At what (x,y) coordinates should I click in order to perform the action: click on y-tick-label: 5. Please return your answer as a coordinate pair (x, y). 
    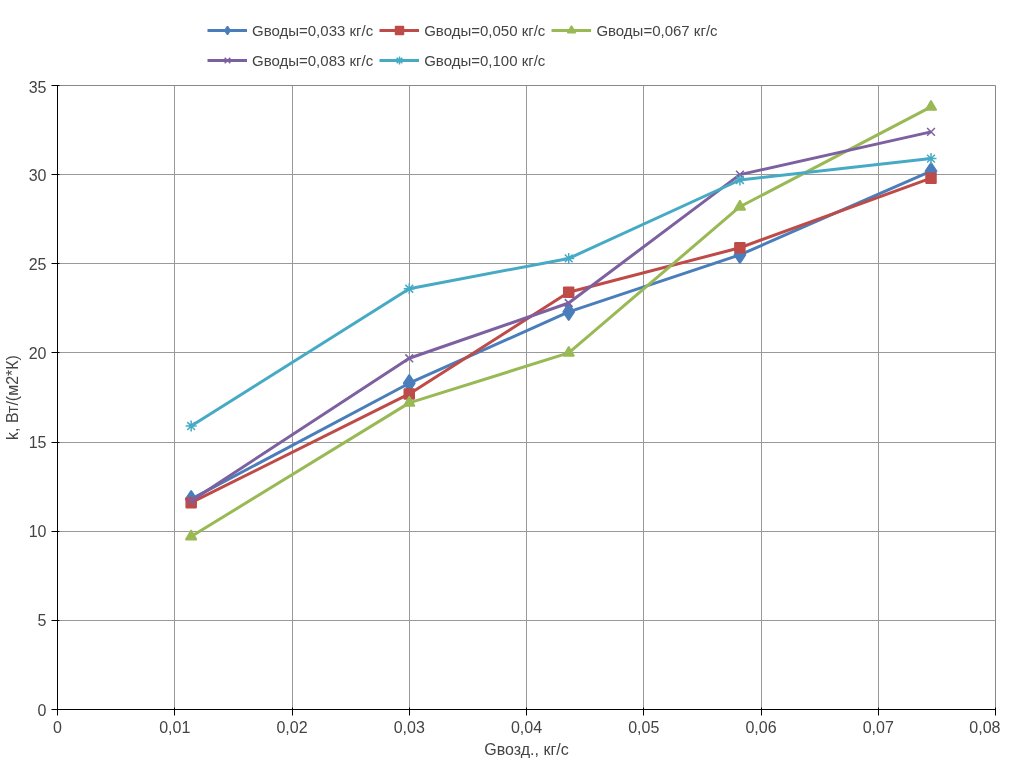
    Looking at the image, I should click on (42, 621).